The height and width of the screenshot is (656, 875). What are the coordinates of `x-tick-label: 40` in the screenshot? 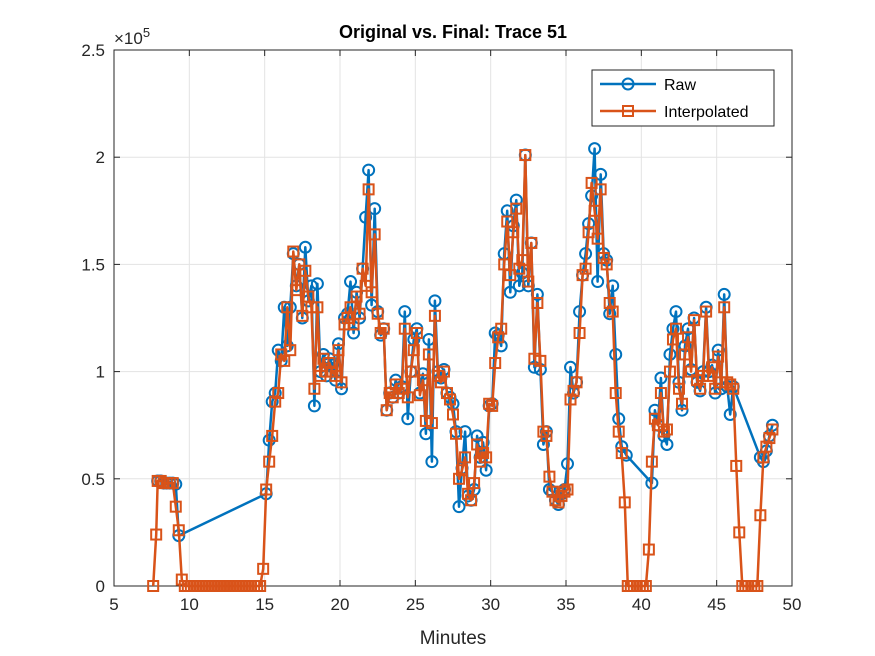 It's located at (641, 604).